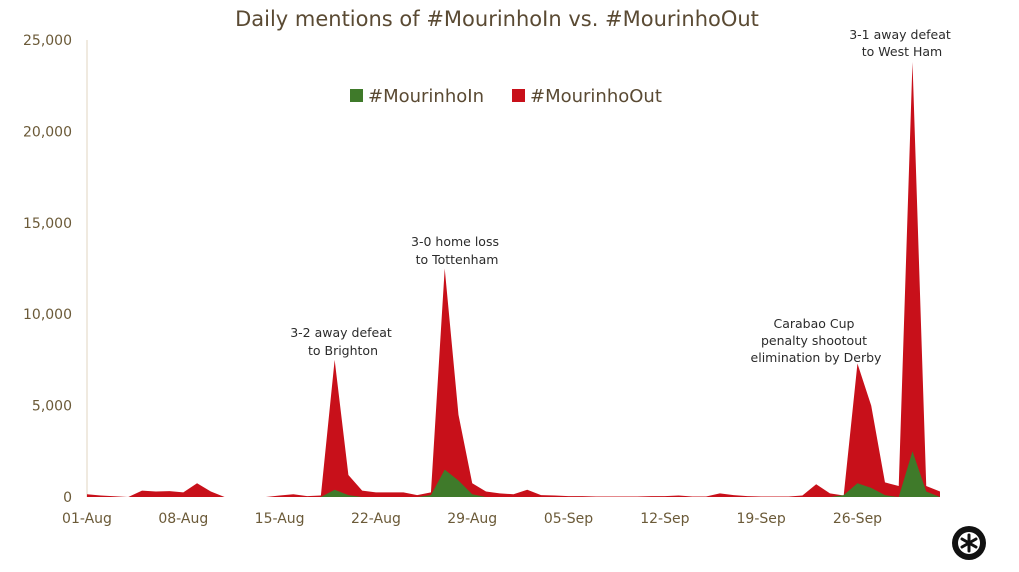 The height and width of the screenshot is (572, 1019). I want to click on legend-label-mourinhoin: #MourinhoIn, so click(426, 96).